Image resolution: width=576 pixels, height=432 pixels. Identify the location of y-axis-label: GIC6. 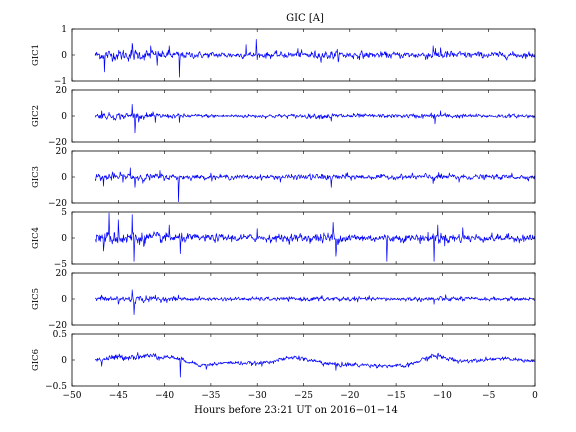
(36, 360).